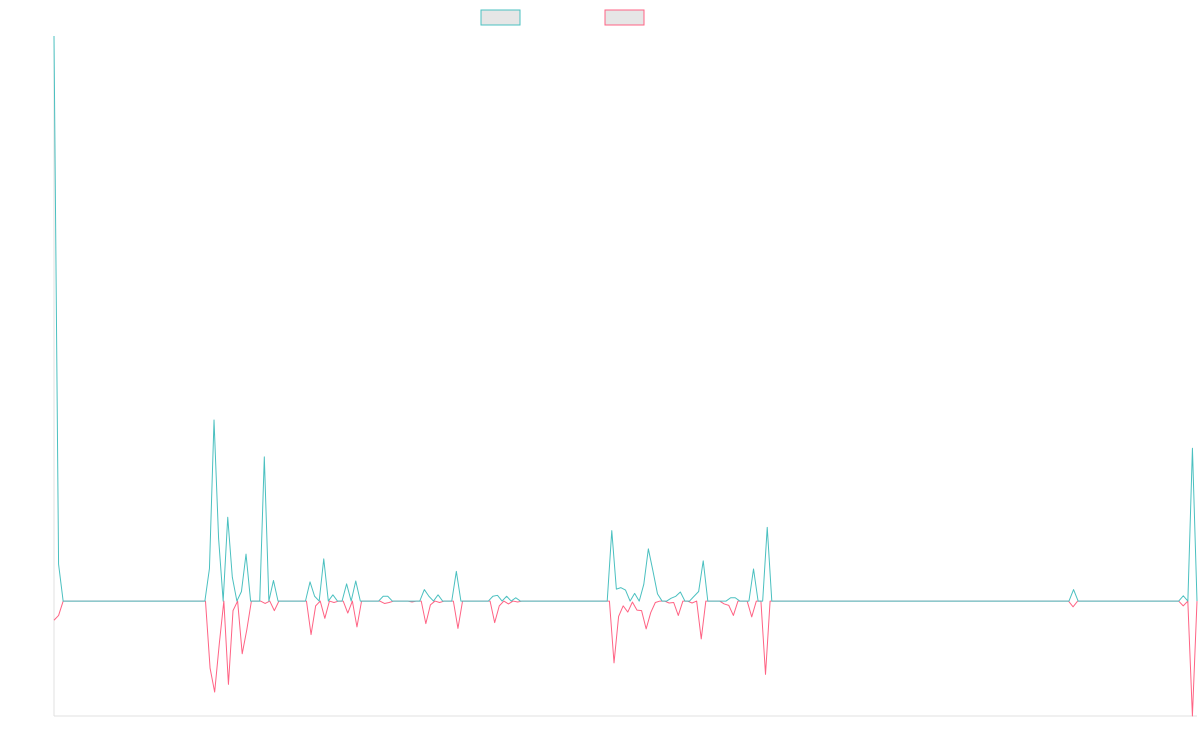 Image resolution: width=1200 pixels, height=750 pixels. What do you see at coordinates (624, 17) in the screenshot?
I see `legend-swatch-series-b` at bounding box center [624, 17].